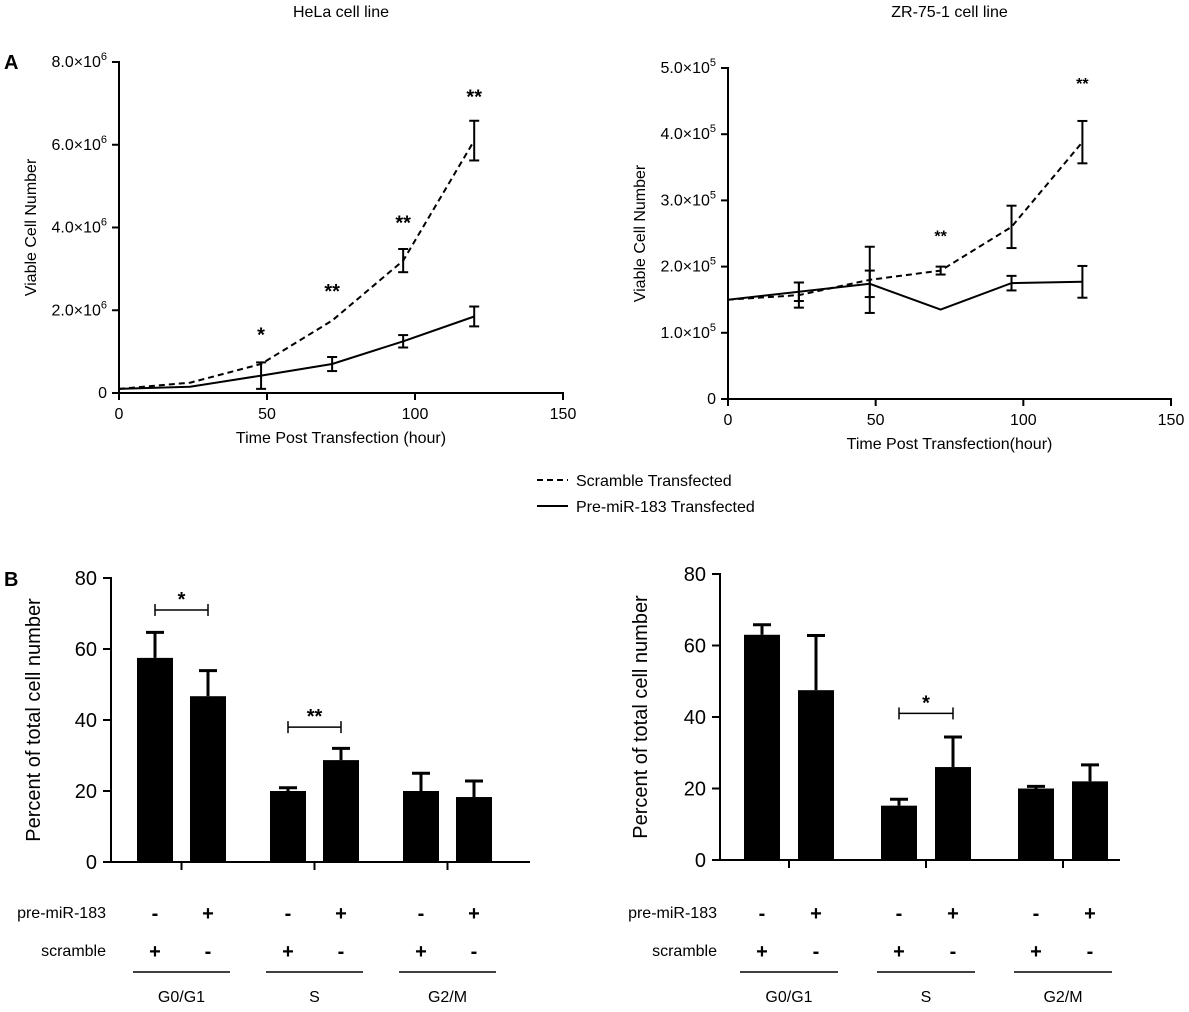 This screenshot has height=1012, width=1189. I want to click on y-tick-label: 2.0×10⁶, so click(79, 309).